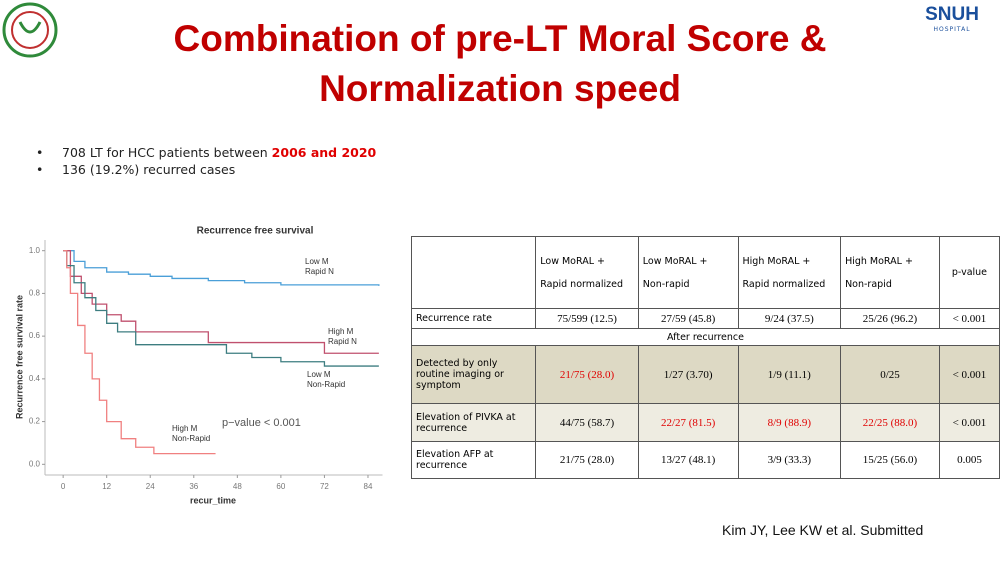  What do you see at coordinates (688, 318) in the screenshot?
I see `value-cell: 27/59 (45.8)` at bounding box center [688, 318].